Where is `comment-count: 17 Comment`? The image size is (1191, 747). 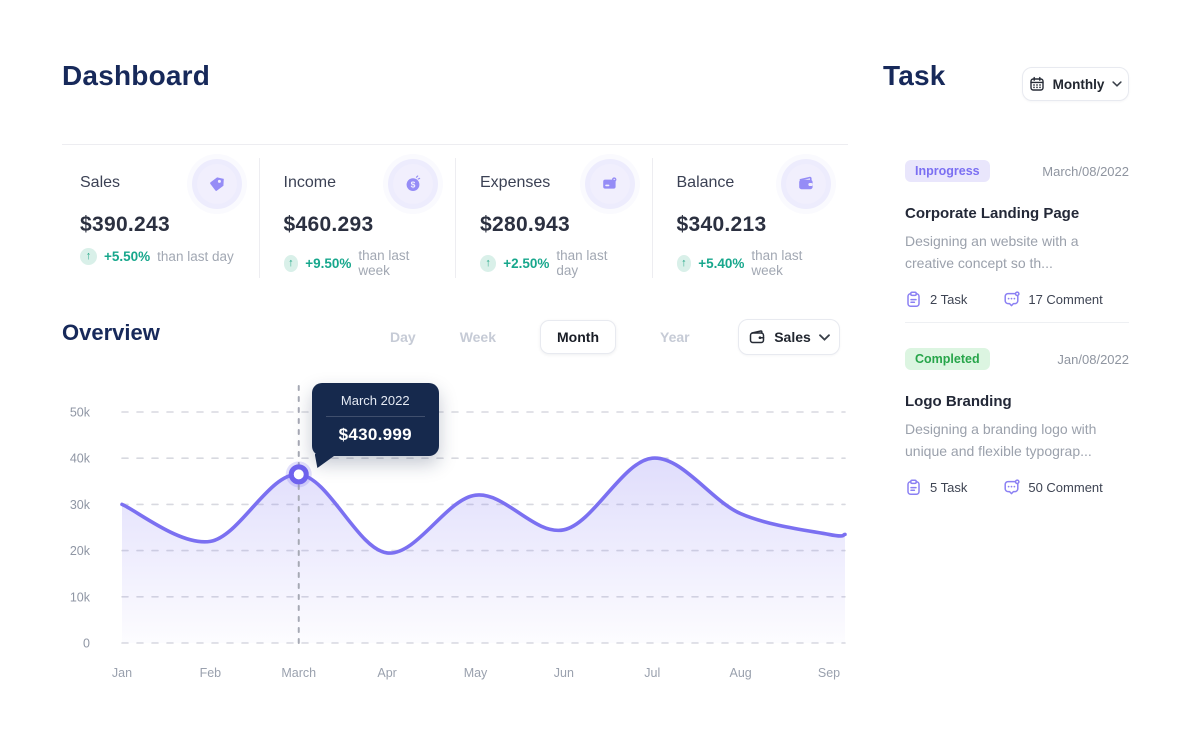
comment-count: 17 Comment is located at coordinates (1053, 299).